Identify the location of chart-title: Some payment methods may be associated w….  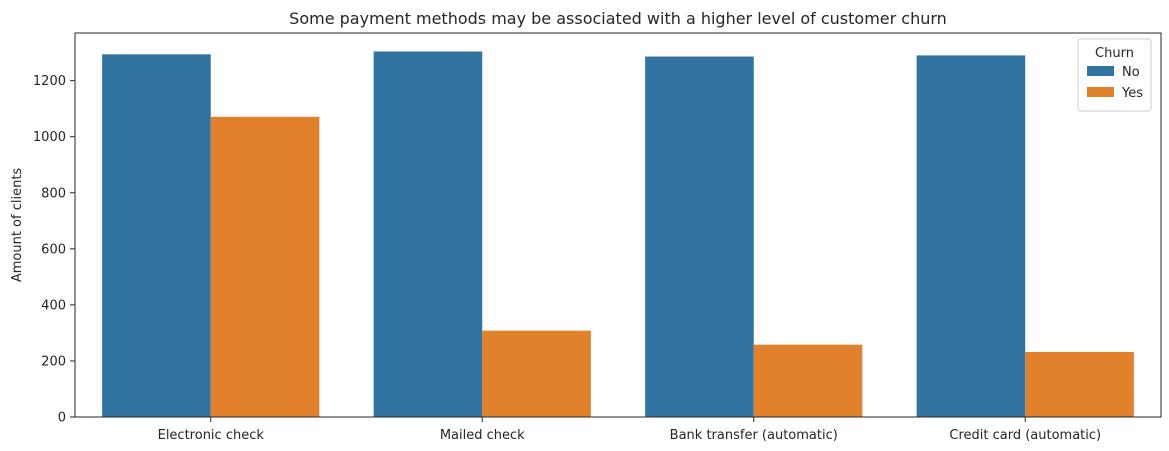
(618, 18).